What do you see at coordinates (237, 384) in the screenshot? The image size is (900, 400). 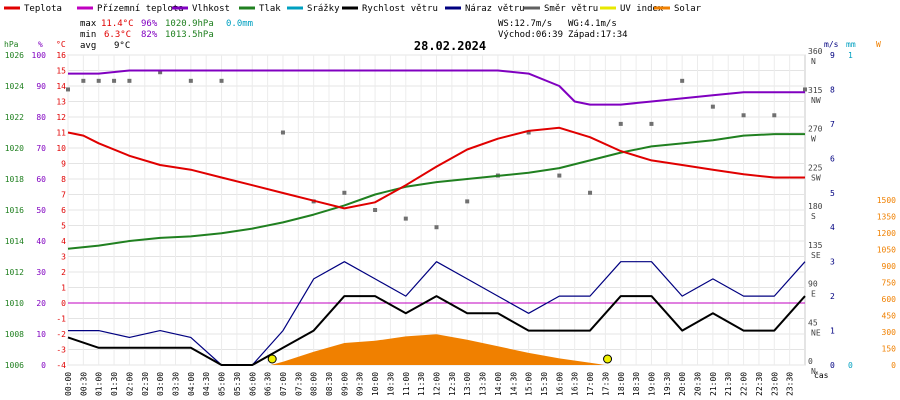 I see `tick-x: 05:30` at bounding box center [237, 384].